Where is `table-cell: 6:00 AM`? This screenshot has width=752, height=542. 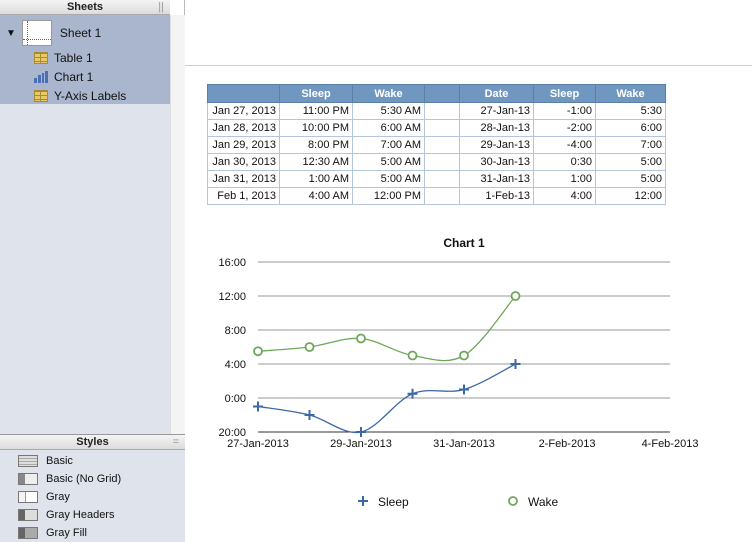
table-cell: 6:00 AM is located at coordinates (388, 128).